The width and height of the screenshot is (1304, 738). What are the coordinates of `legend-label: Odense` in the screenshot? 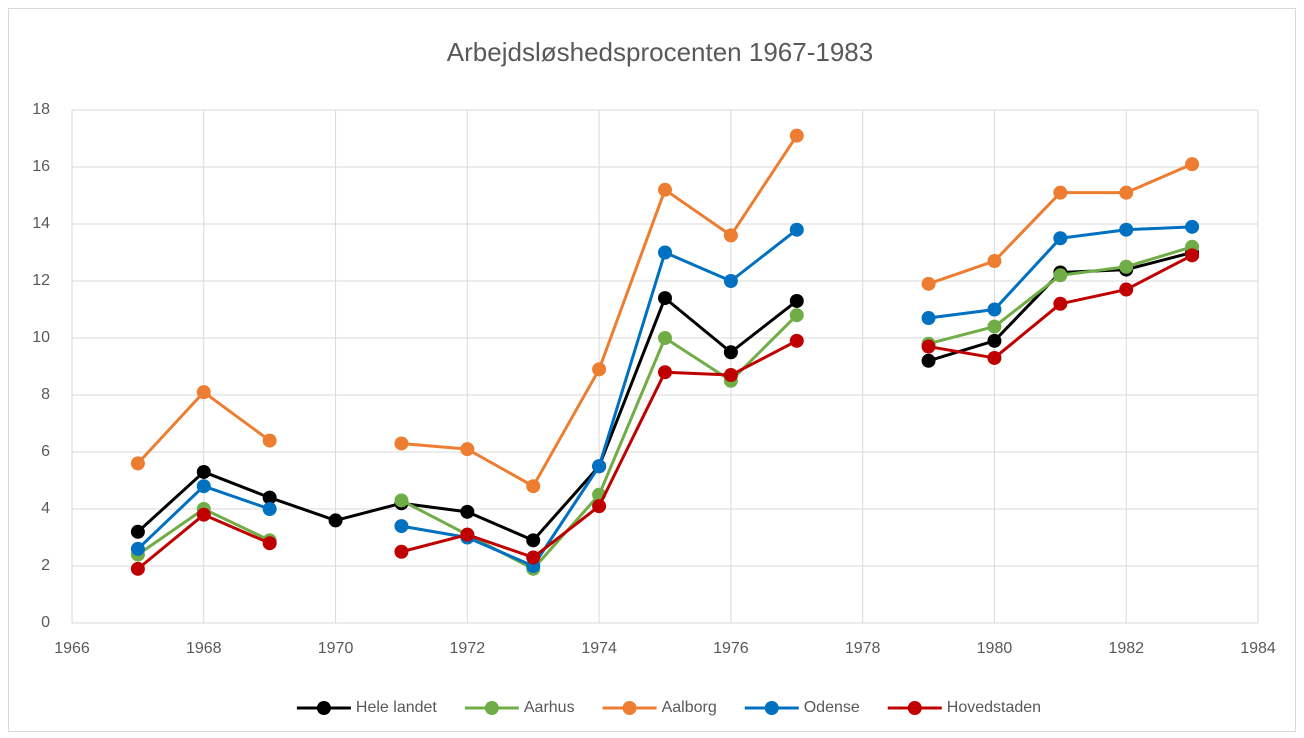 It's located at (832, 707).